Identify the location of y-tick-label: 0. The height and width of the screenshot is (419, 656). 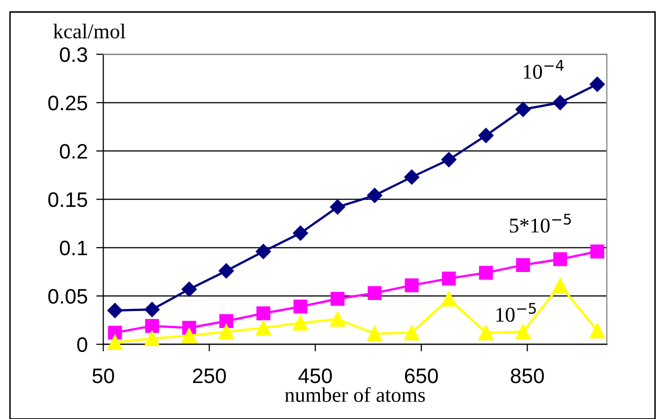
(82, 344).